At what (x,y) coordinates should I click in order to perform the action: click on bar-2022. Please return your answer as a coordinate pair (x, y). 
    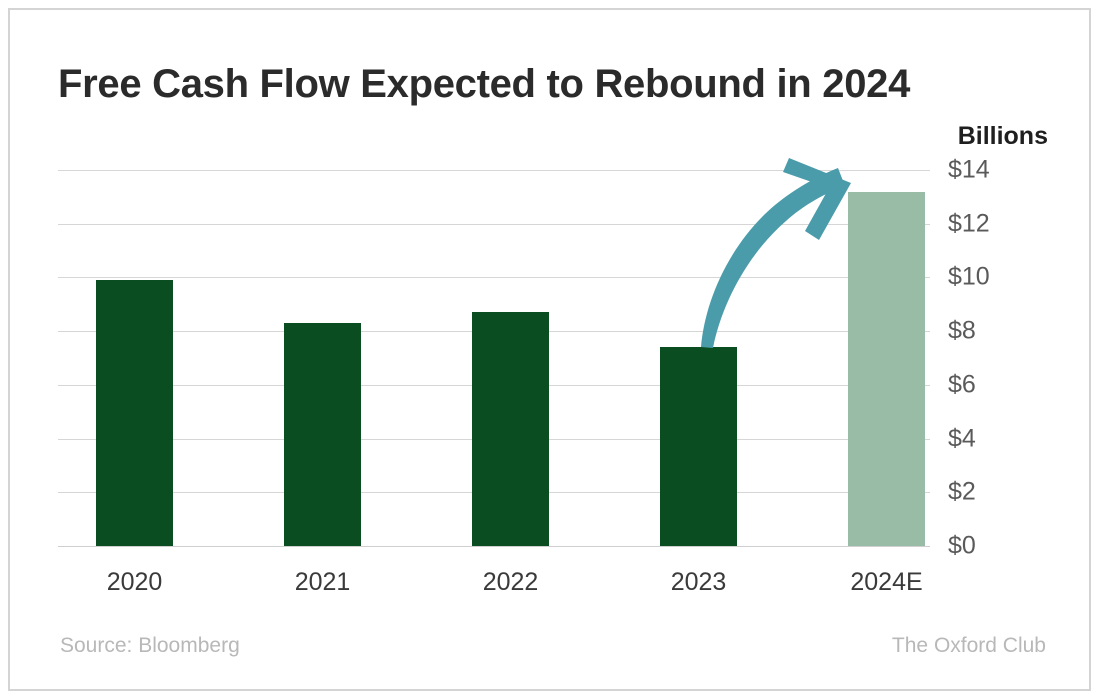
    Looking at the image, I should click on (510, 429).